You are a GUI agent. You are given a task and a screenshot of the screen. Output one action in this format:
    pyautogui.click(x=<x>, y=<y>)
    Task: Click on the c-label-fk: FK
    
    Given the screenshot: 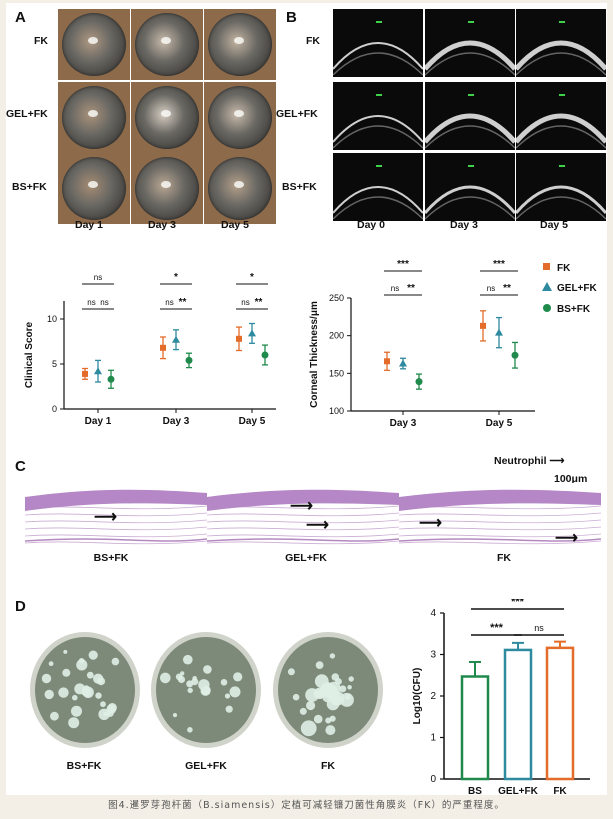 What is the action you would take?
    pyautogui.click(x=504, y=558)
    